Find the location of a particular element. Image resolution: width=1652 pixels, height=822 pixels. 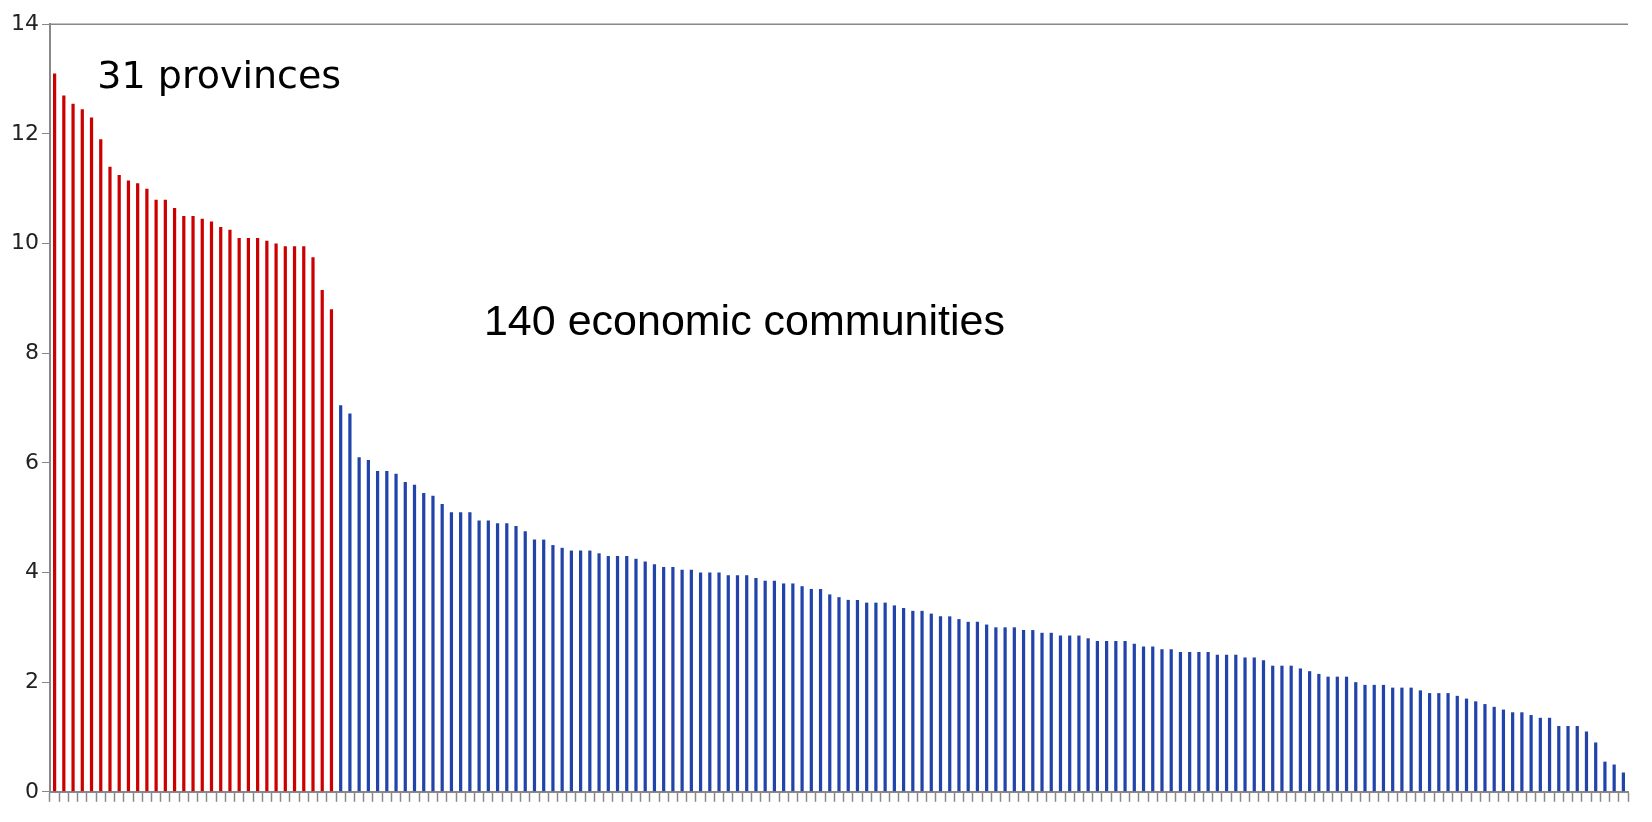

y-tick-label: 2 is located at coordinates (31, 680).